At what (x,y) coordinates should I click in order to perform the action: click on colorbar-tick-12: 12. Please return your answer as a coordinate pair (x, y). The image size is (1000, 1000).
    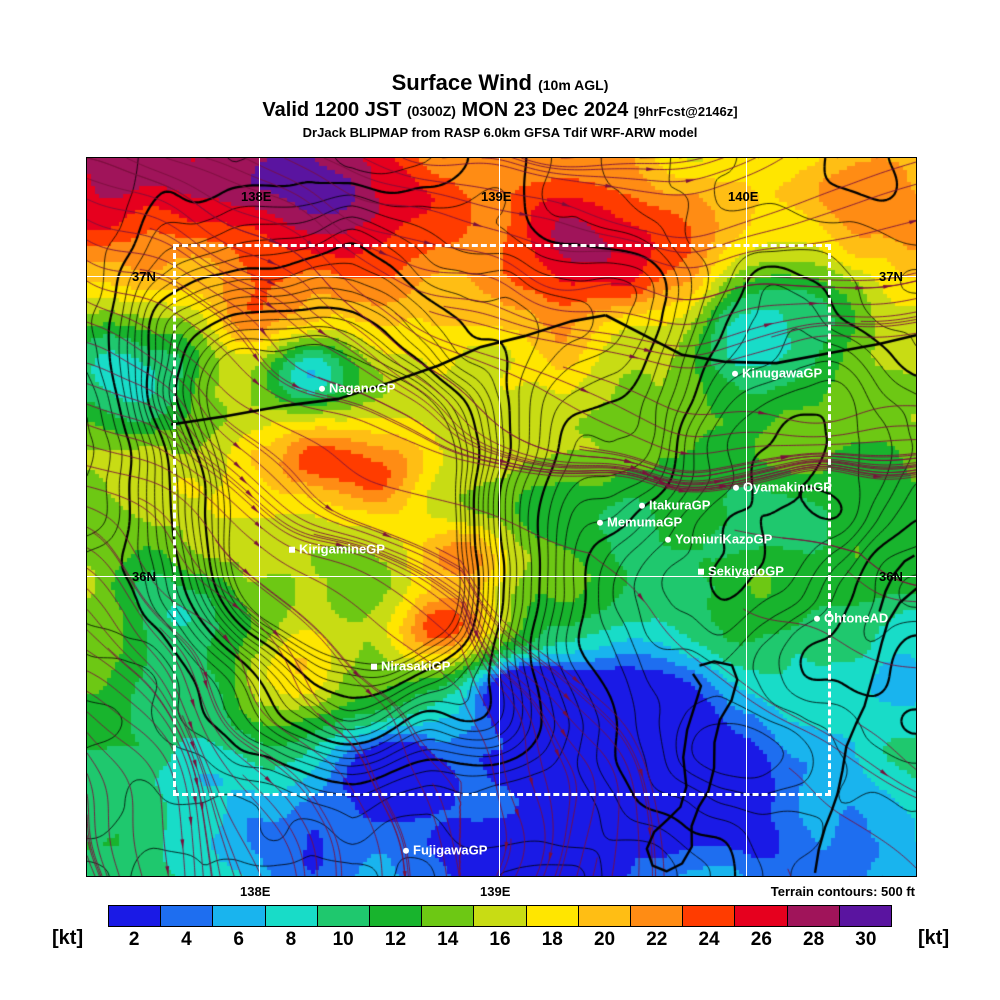
    Looking at the image, I should click on (395, 939).